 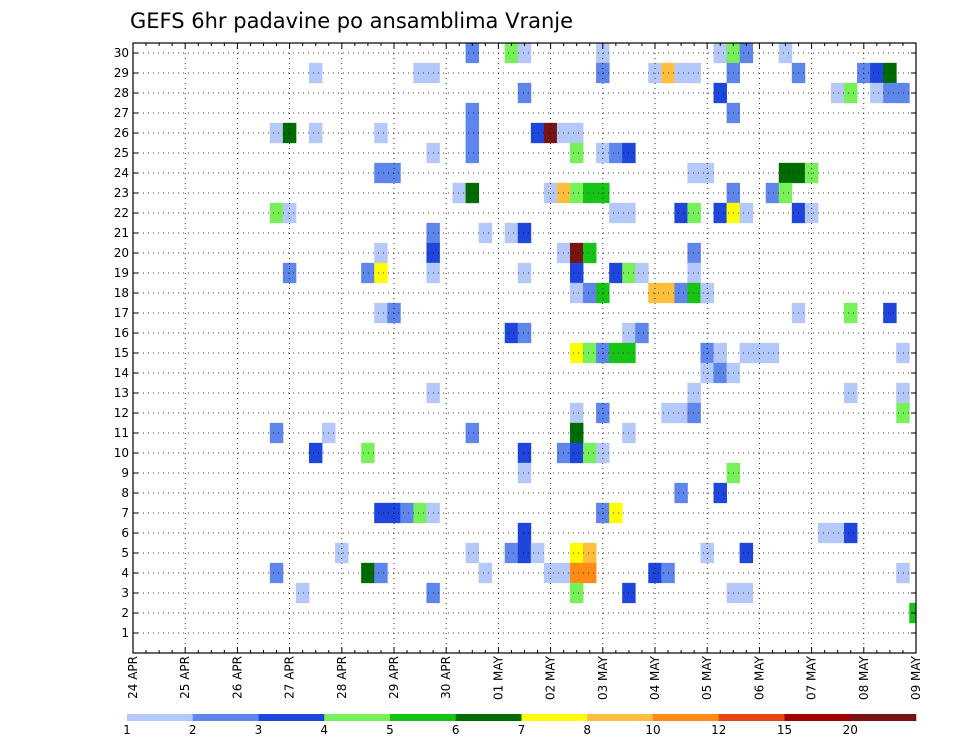 What do you see at coordinates (759, 677) in the screenshot?
I see `x-tick-label: 06 MAY` at bounding box center [759, 677].